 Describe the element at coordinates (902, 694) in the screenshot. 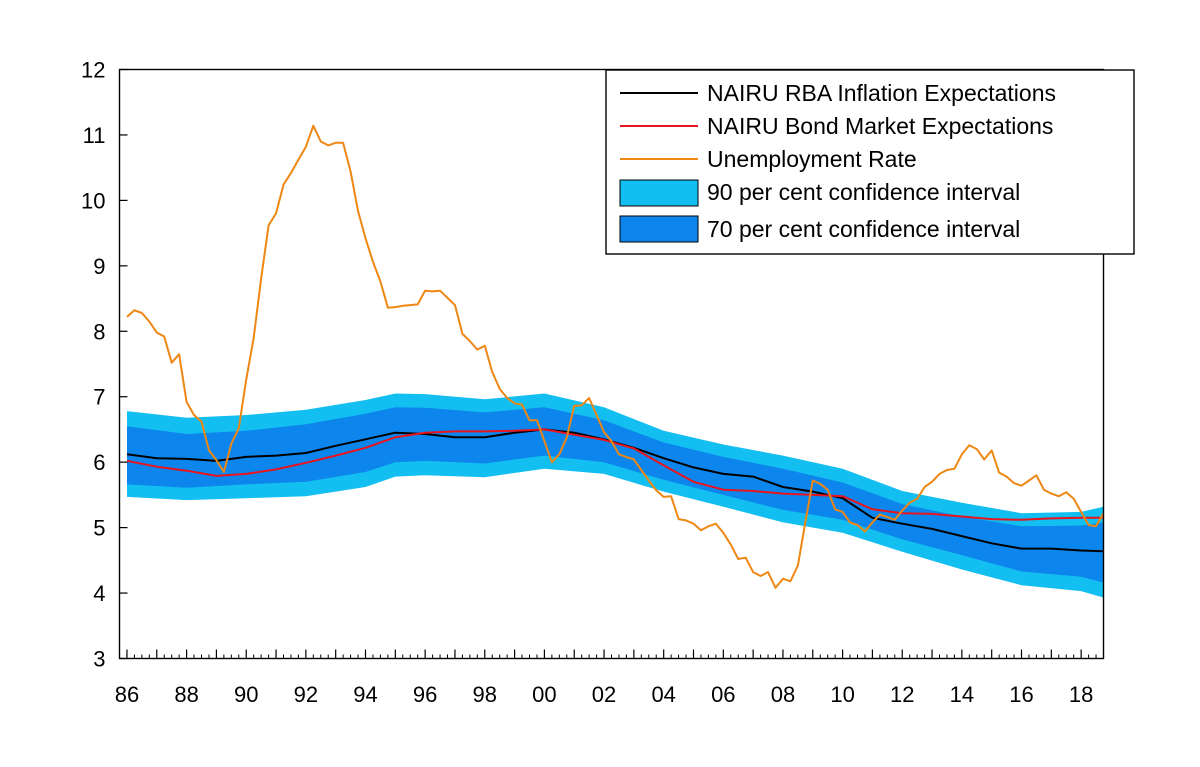

I see `x-tick-label: 12` at that location.